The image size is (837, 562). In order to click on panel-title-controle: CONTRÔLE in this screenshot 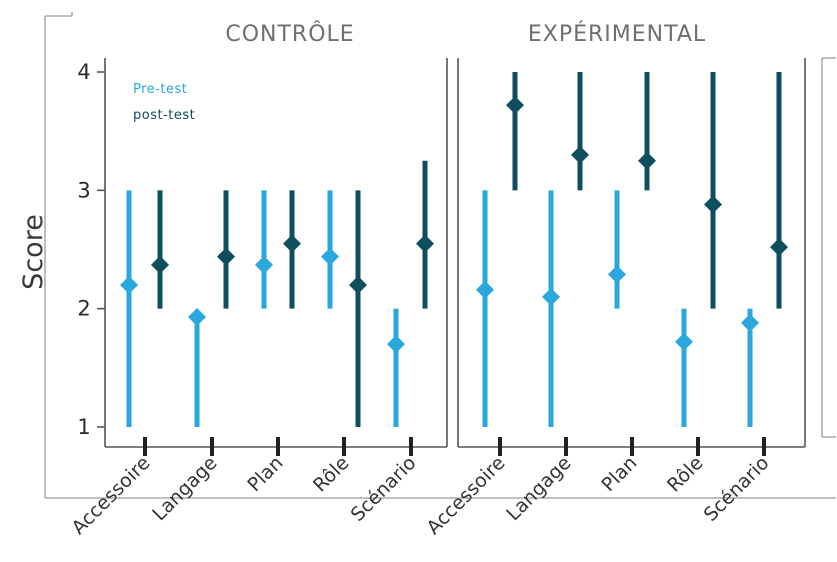, I will do `click(289, 34)`.